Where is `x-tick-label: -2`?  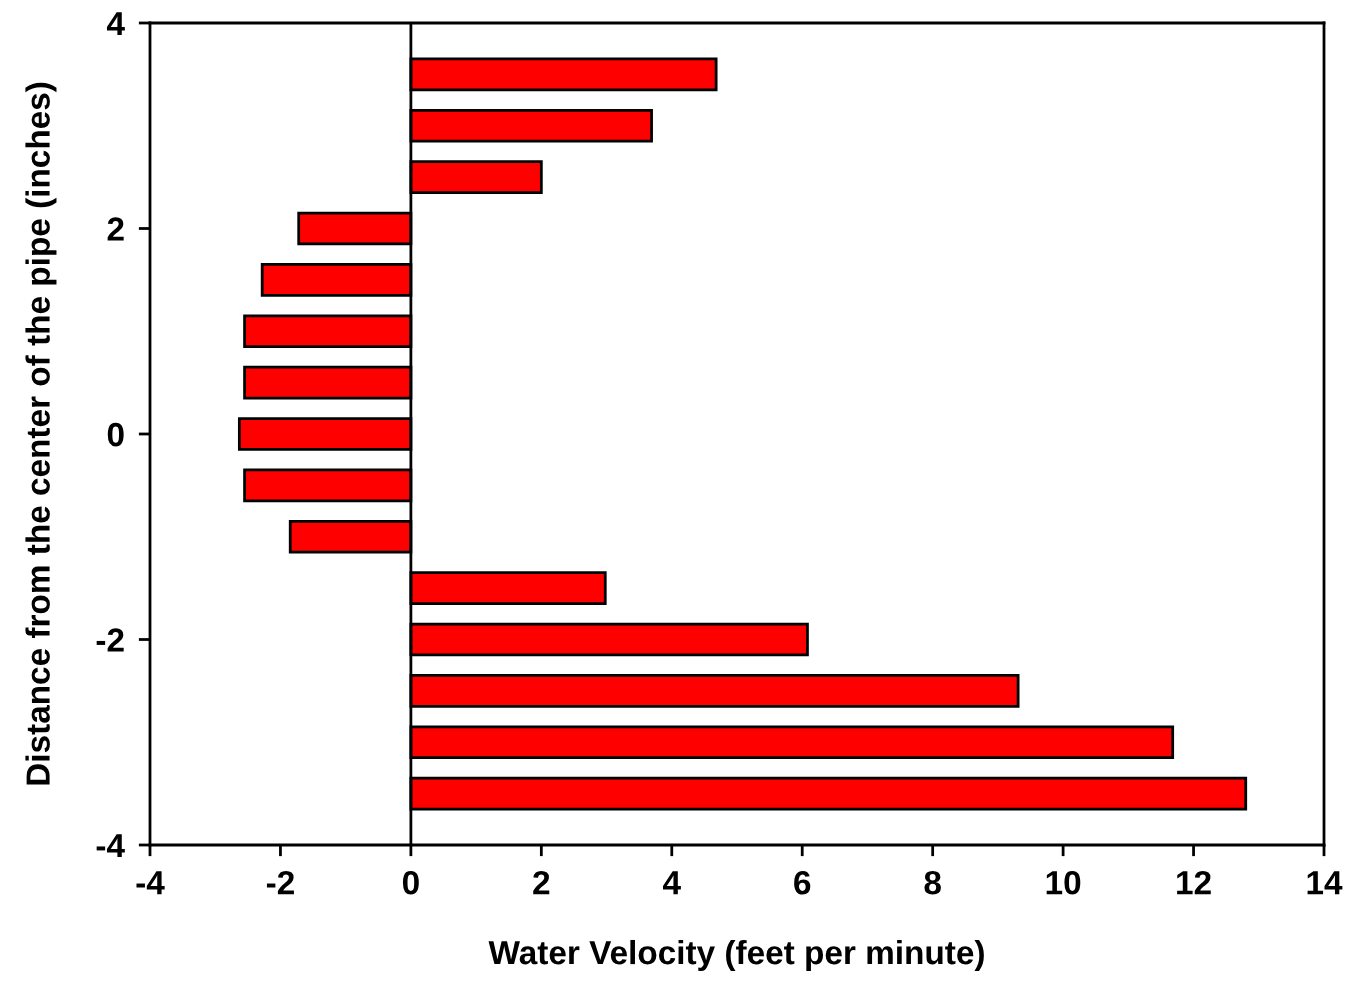
x-tick-label: -2 is located at coordinates (280, 882).